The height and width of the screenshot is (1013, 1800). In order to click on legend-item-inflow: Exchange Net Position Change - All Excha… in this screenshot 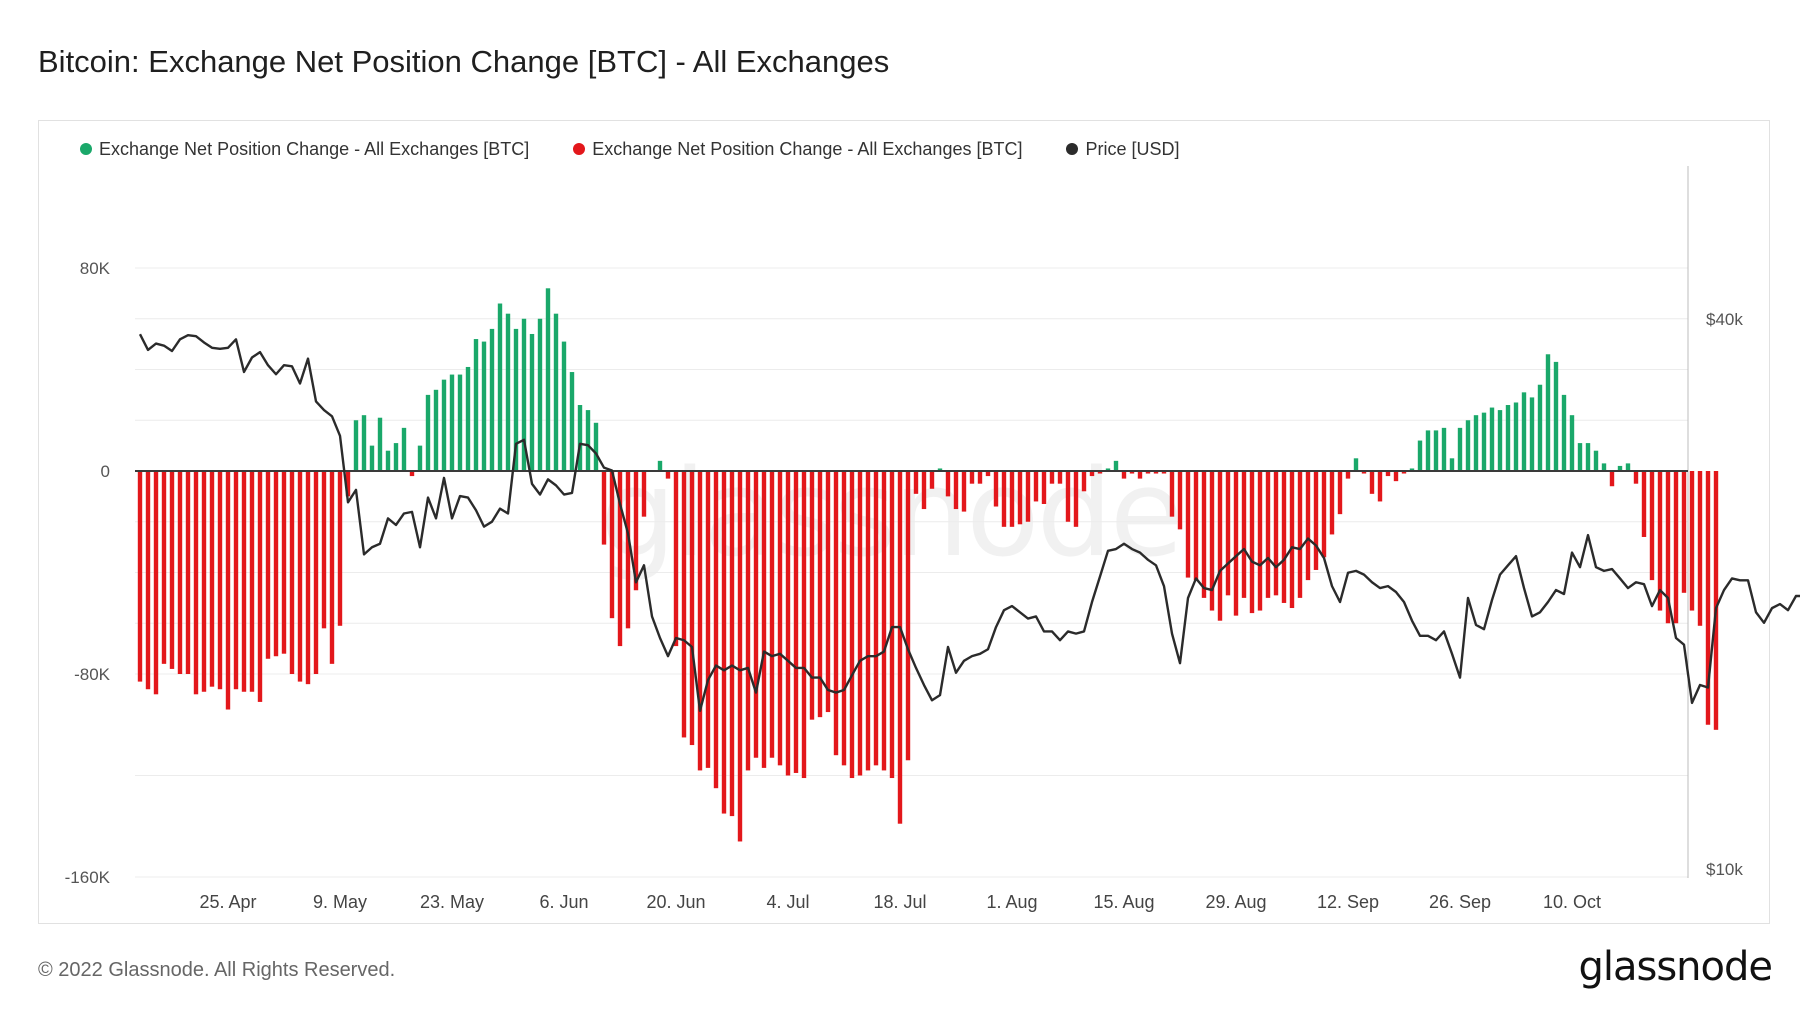, I will do `click(304, 149)`.